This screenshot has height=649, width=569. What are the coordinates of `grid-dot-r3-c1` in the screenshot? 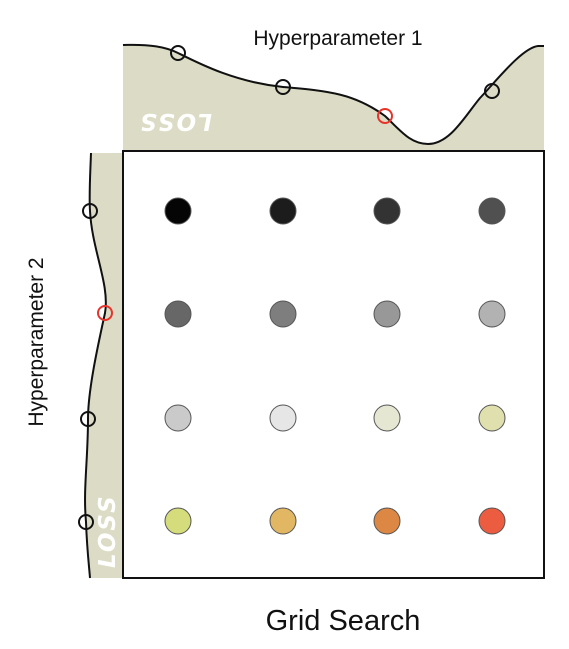 It's located at (178, 418).